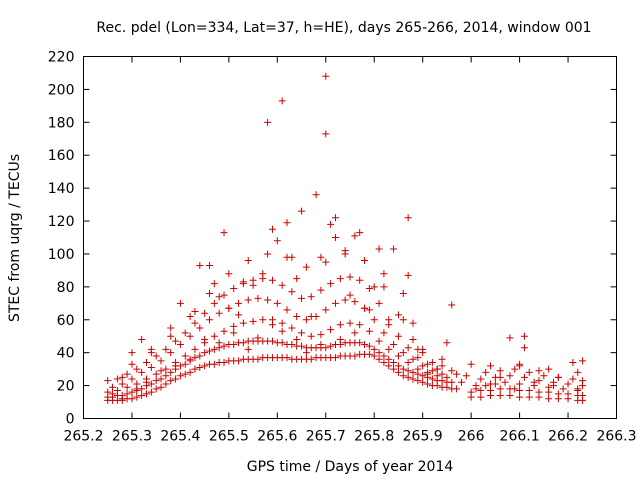  Describe the element at coordinates (70, 420) in the screenshot. I see `y-tick-label: 0` at that location.